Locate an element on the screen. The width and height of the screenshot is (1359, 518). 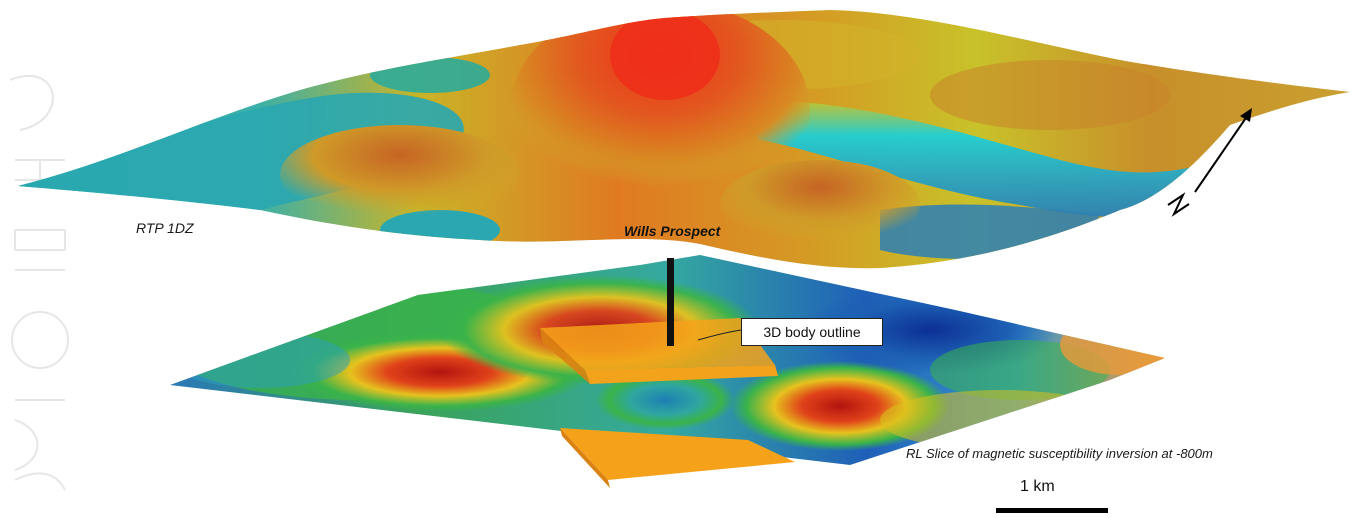
3d-body is located at coordinates (667, 403).